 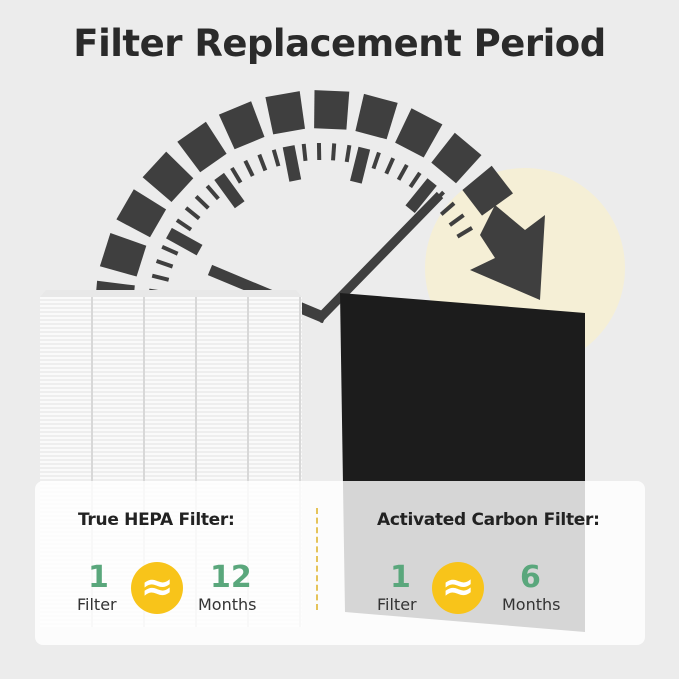 What do you see at coordinates (231, 577) in the screenshot?
I see `hepa-months-value: 12` at bounding box center [231, 577].